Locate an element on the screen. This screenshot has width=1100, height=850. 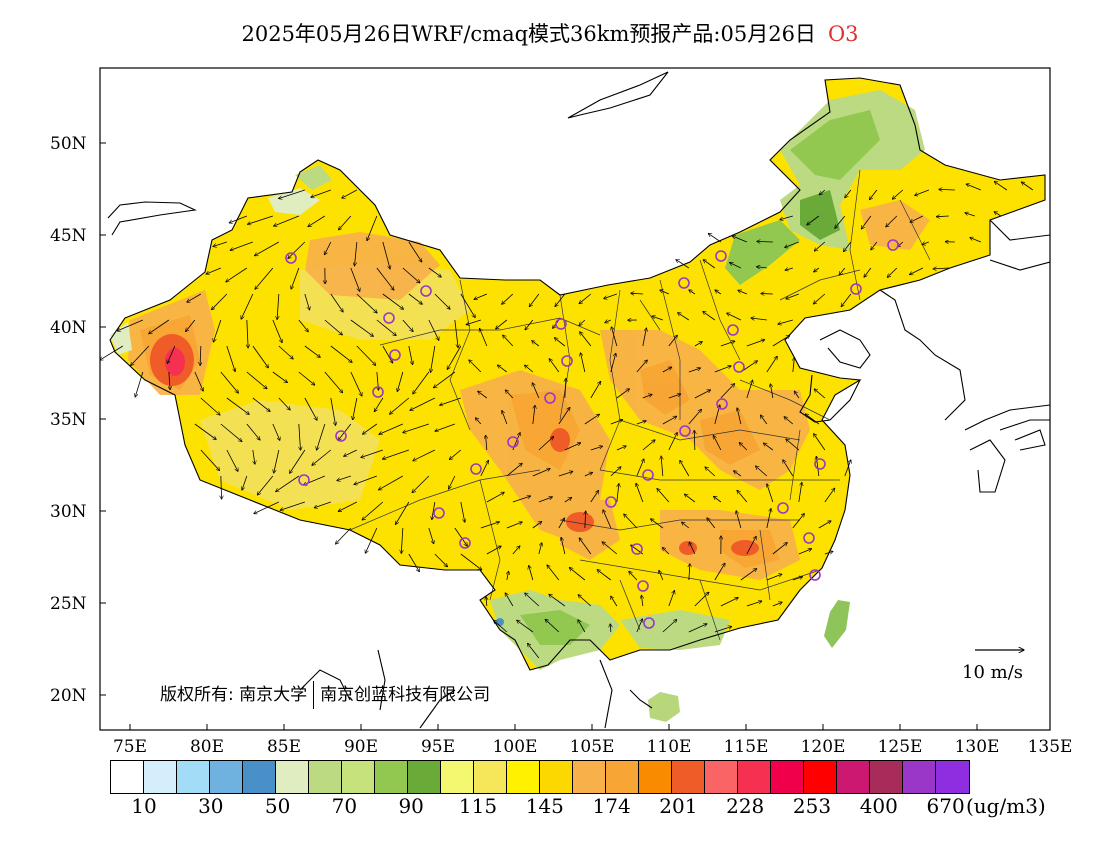
lon-label-115: 115E is located at coordinates (746, 747).